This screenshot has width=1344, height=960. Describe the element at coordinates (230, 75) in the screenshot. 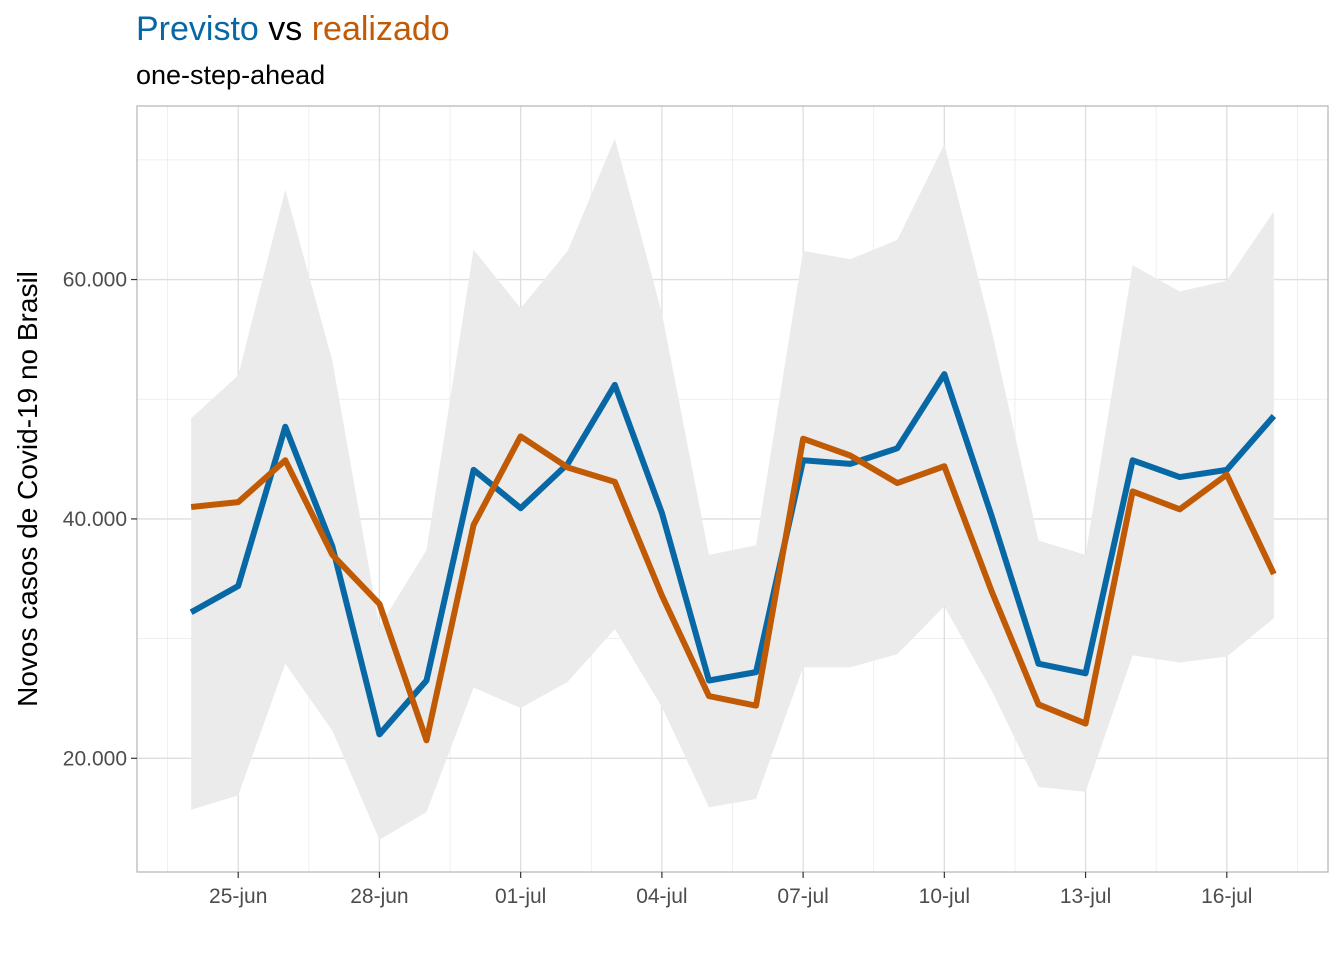

I see `chart-subtitle: one-step-ahead` at that location.